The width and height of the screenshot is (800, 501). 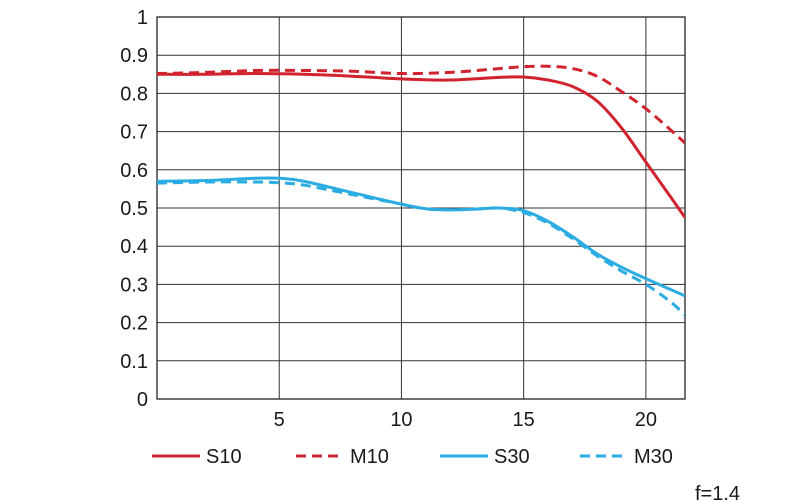 I want to click on series-line-m10, so click(x=421, y=104).